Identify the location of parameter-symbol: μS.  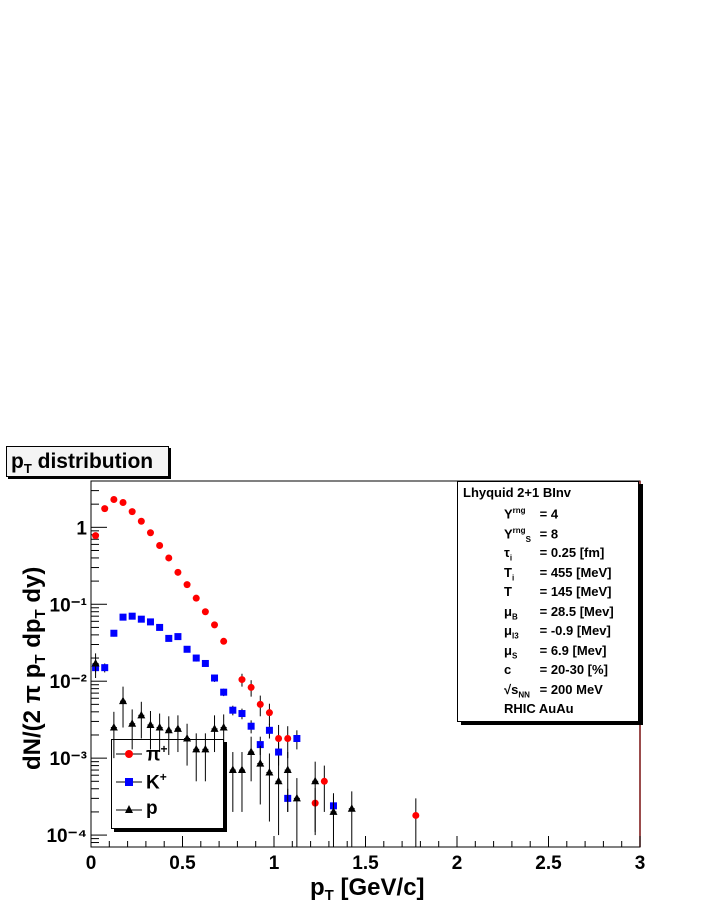
(511, 651).